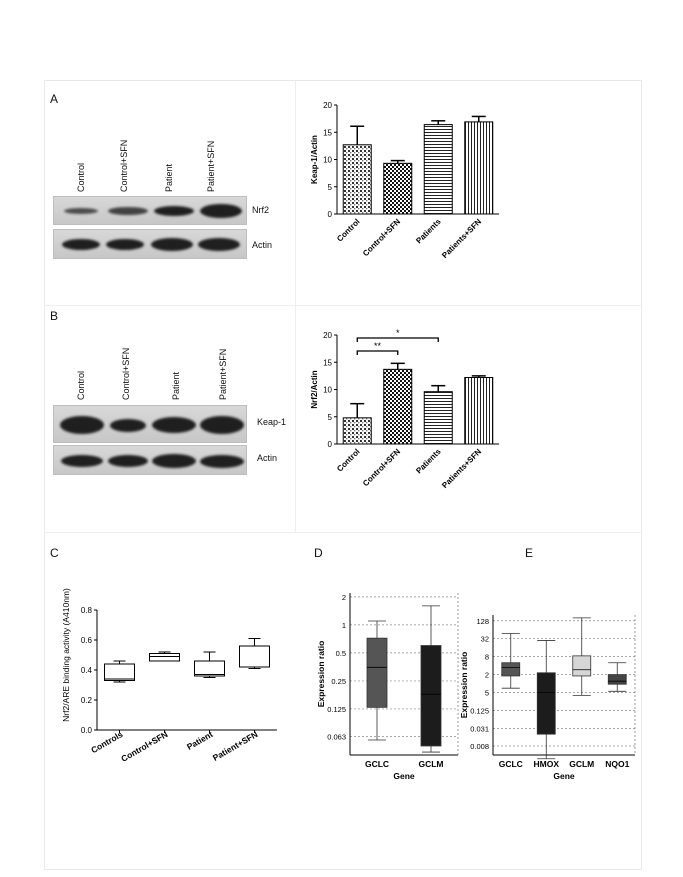 This screenshot has height=877, width=683. What do you see at coordinates (235, 746) in the screenshot?
I see `x-tick-label: Patient+SFN` at bounding box center [235, 746].